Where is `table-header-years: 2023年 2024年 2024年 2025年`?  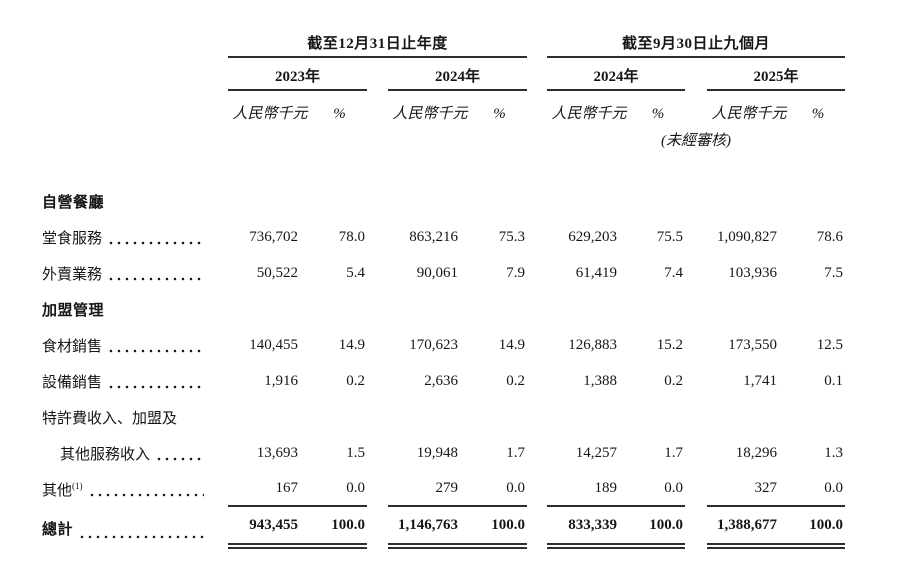
table-header-years: 2023年 2024年 2024年 2025年 is located at coordinates (443, 74).